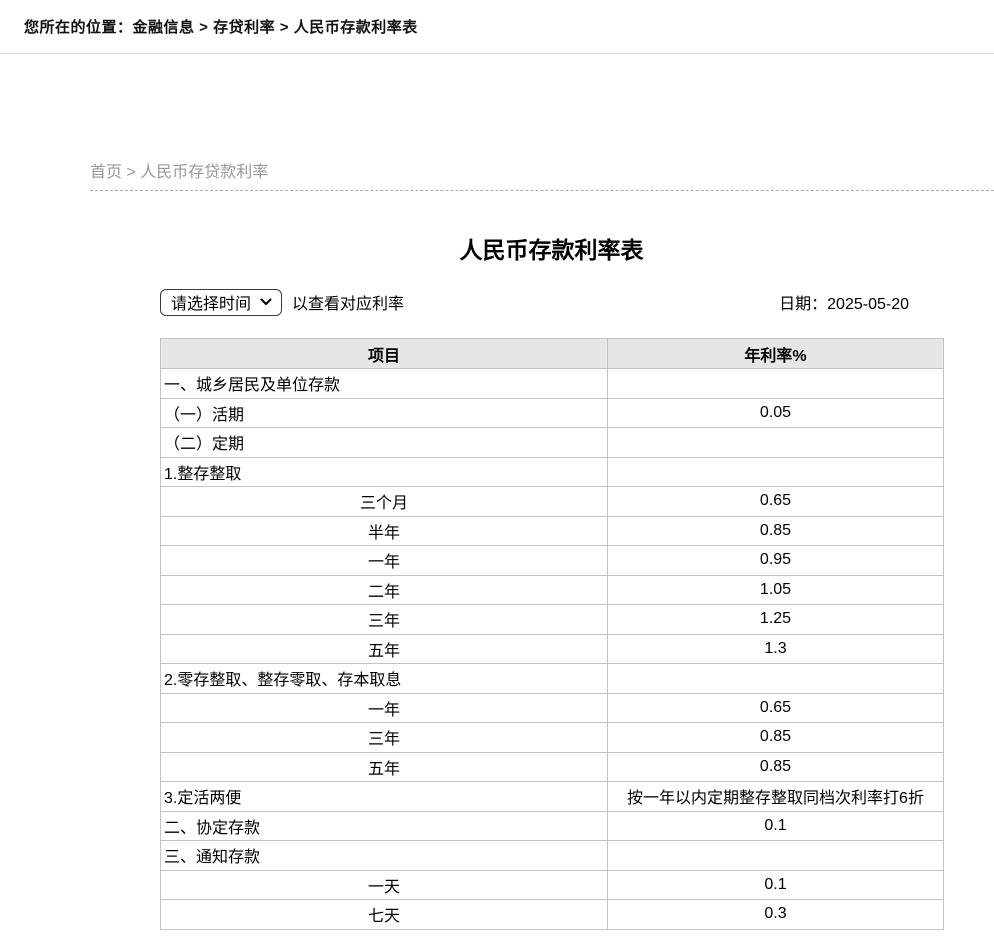  What do you see at coordinates (775, 796) in the screenshot?
I see `rate-cell: 按一年以内定期整存整取同档次利率打6折` at bounding box center [775, 796].